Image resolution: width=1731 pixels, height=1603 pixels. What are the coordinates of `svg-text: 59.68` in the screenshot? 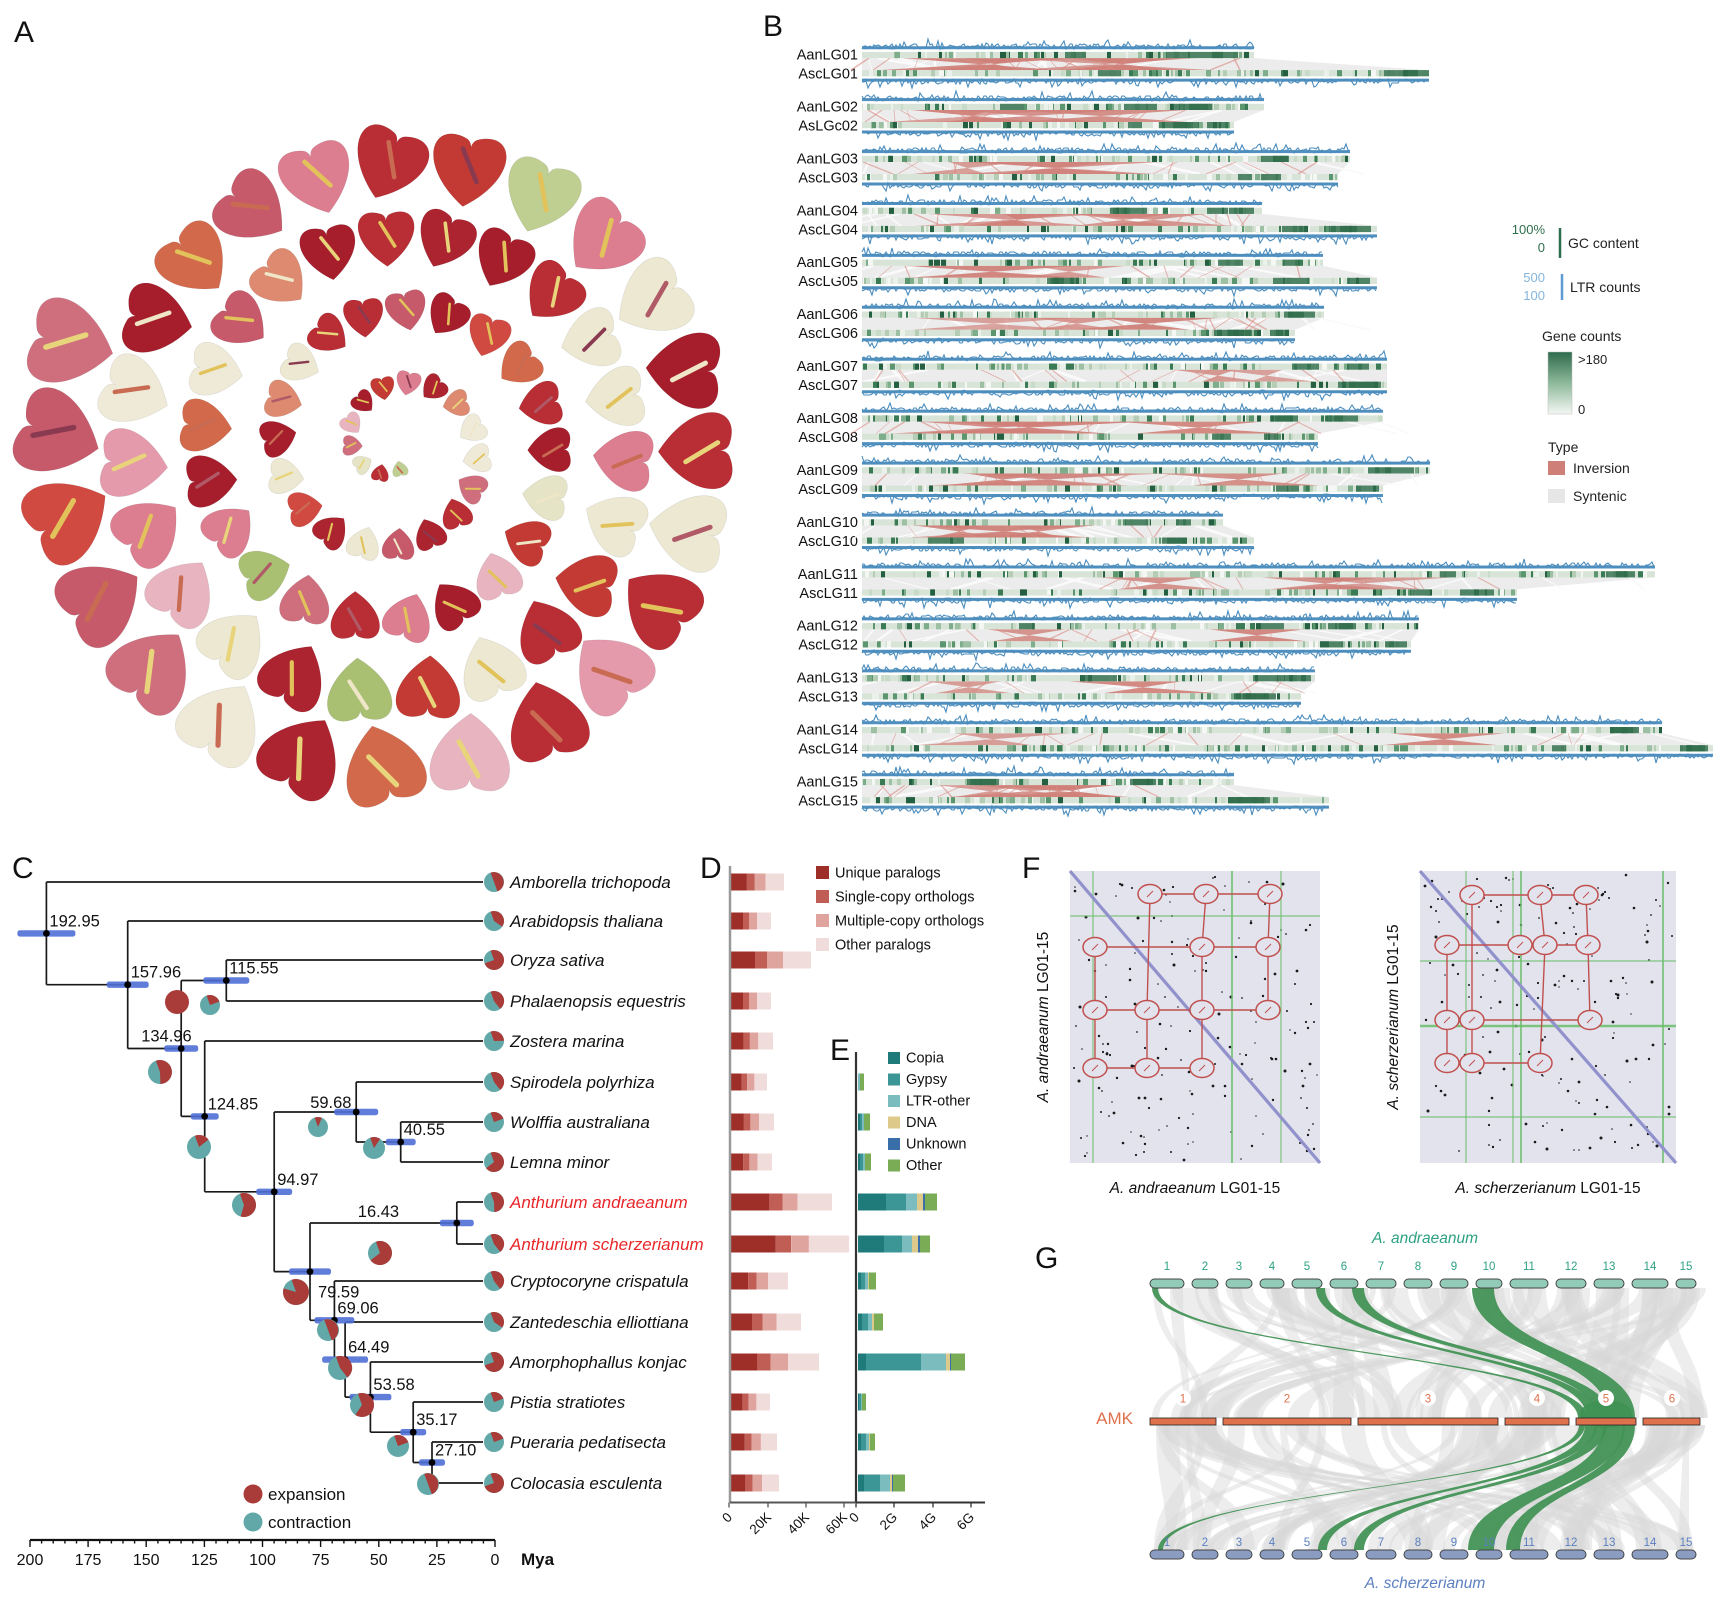 It's located at (330, 1103).